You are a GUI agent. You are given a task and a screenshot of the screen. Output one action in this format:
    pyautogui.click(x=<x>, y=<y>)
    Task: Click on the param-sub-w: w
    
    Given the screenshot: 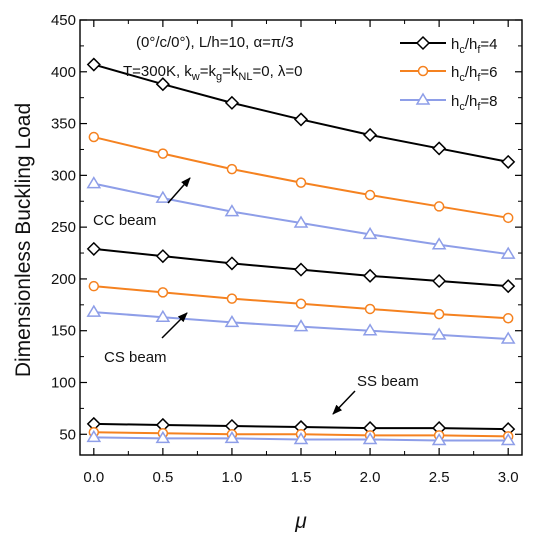 What is the action you would take?
    pyautogui.click(x=195, y=77)
    